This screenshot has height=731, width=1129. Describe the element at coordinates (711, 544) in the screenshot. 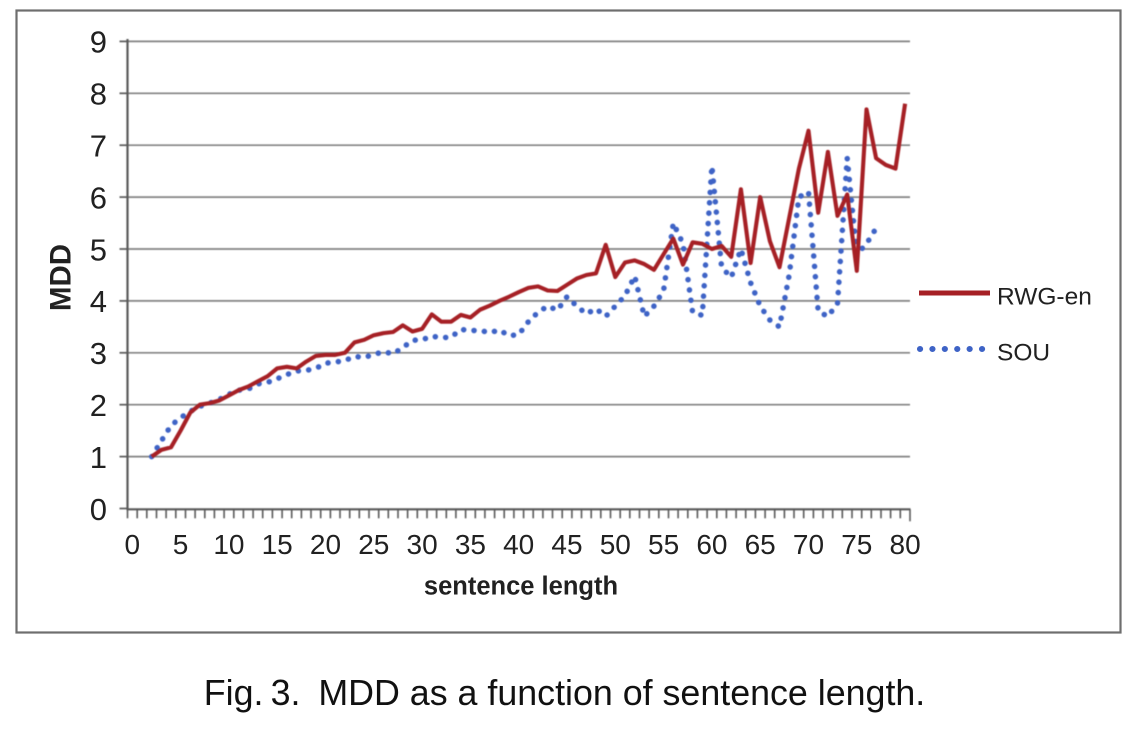

I see `svg-text: 60` at that location.